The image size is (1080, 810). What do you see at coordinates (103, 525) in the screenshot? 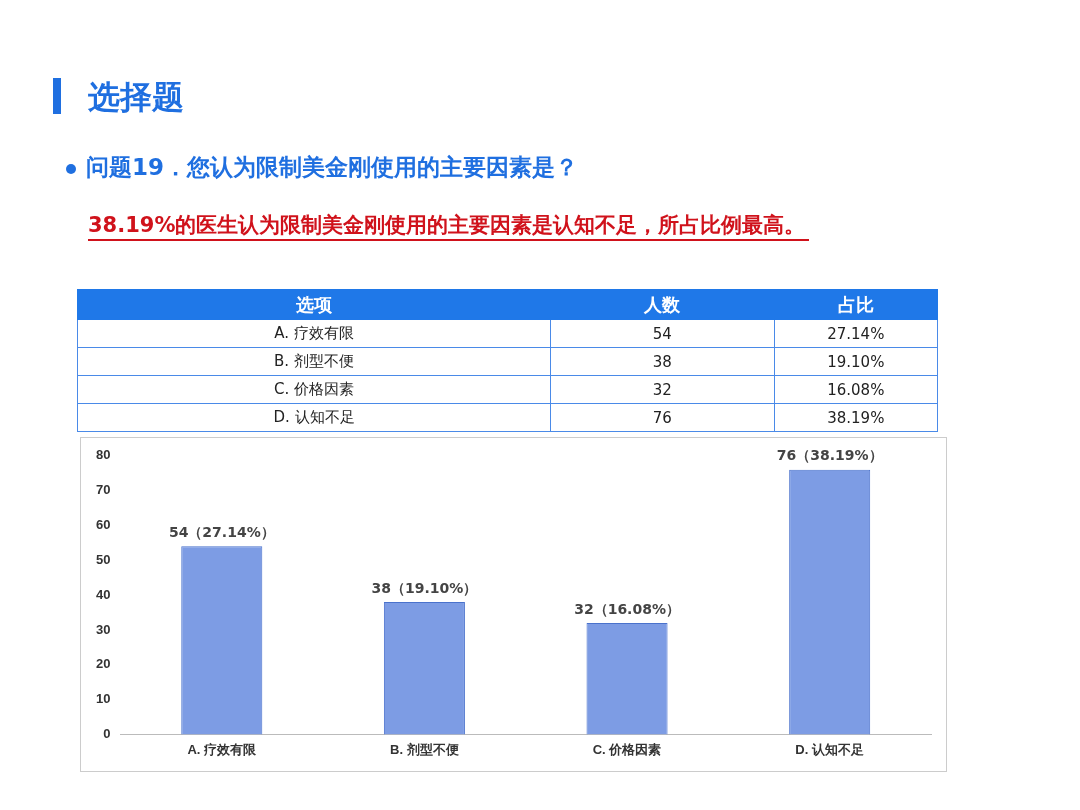
I see `y-tick-label: 60` at bounding box center [103, 525].